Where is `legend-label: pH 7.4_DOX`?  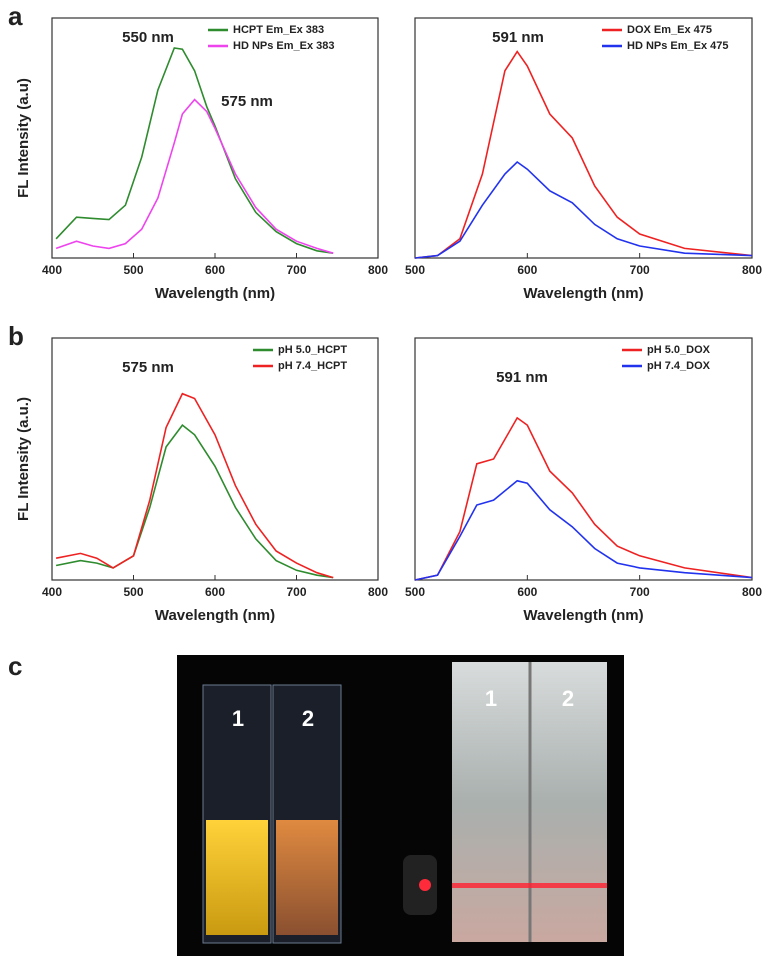
legend-label: pH 7.4_DOX is located at coordinates (679, 366).